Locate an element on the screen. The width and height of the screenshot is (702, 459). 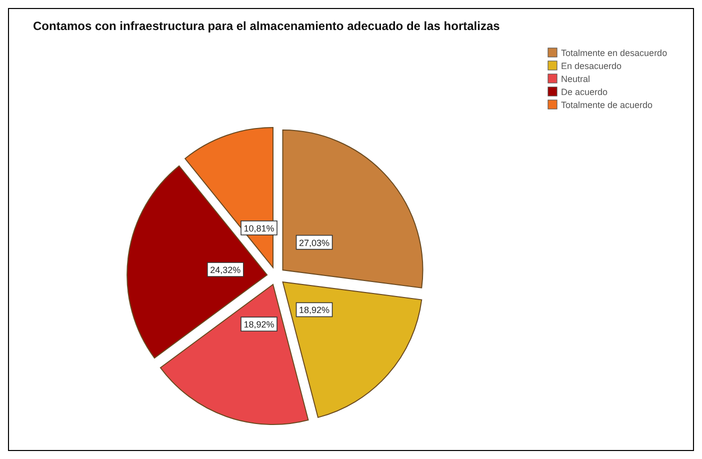
legend-label: Neutral is located at coordinates (575, 79).